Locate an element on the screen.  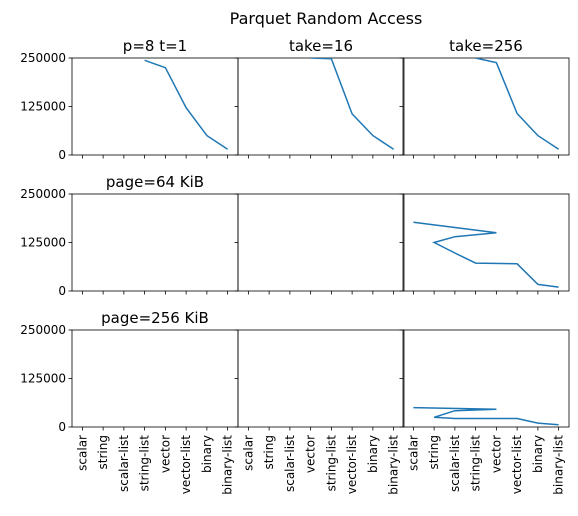
panel-title-0-1: take=16 is located at coordinates (321, 46).